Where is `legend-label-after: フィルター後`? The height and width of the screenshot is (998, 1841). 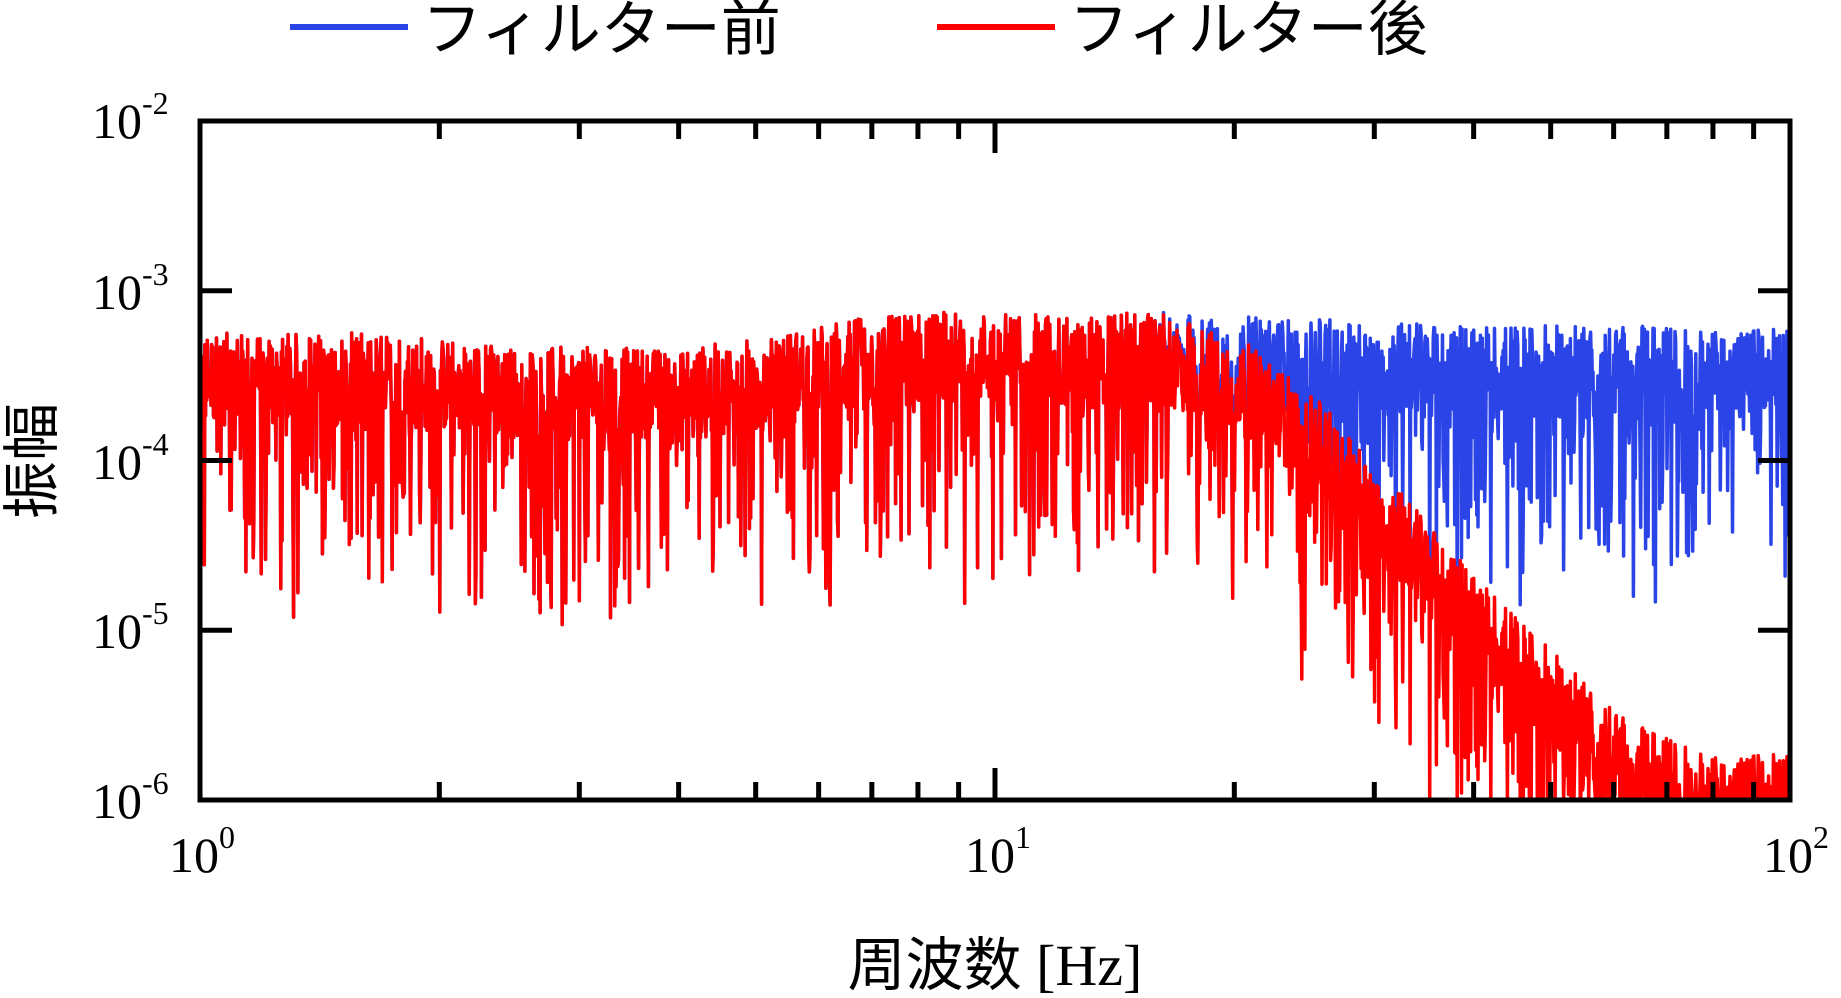 legend-label-after: フィルター後 is located at coordinates (1248, 32).